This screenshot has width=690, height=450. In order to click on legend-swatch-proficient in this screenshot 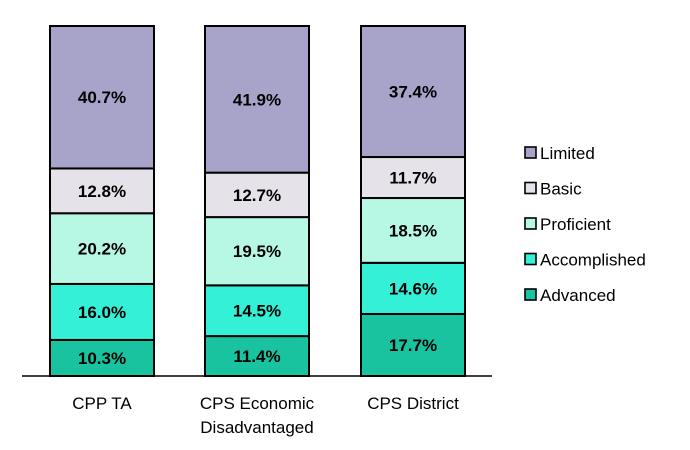, I will do `click(530, 223)`.